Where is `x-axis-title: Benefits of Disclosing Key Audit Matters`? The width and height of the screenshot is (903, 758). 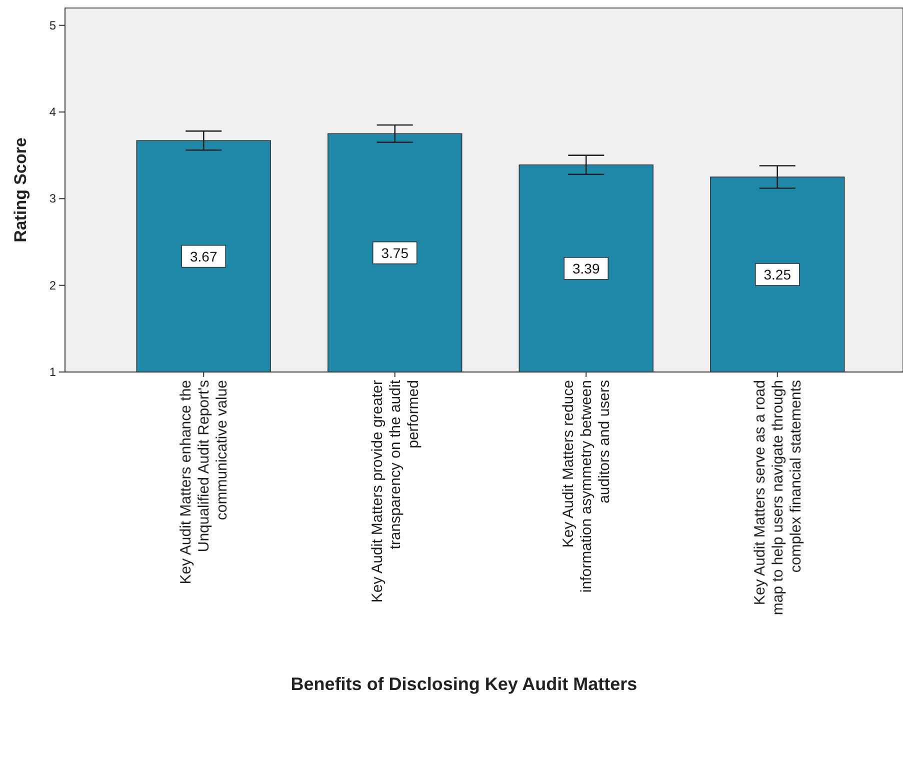
x-axis-title: Benefits of Disclosing Key Audit Matters is located at coordinates (464, 684).